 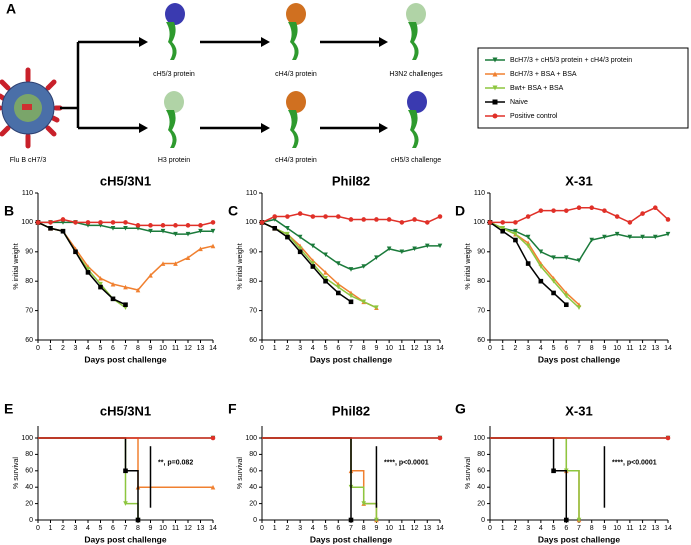 I want to click on step-label: cH5/3 challenge, so click(x=416, y=160).